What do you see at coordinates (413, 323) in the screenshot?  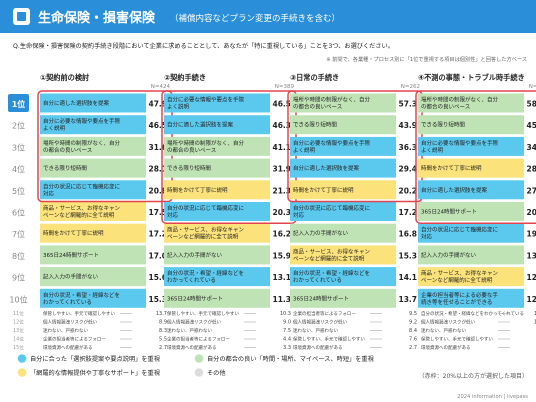 I see `other-value: 9.2` at bounding box center [413, 323].